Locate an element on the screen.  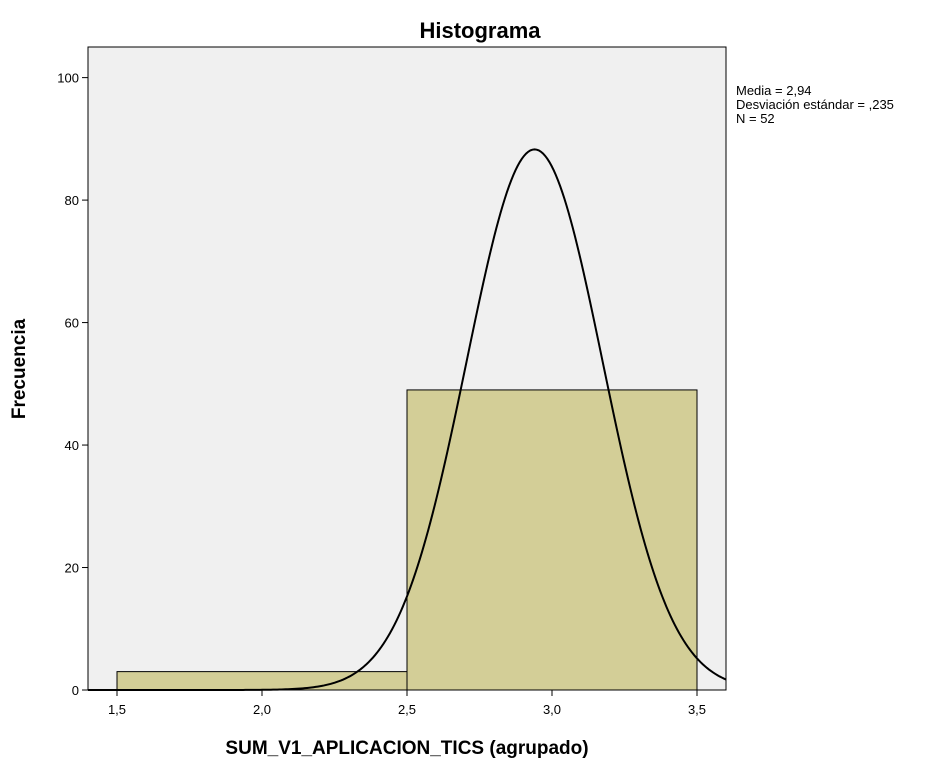
y-tick-label: 60 is located at coordinates (72, 323).